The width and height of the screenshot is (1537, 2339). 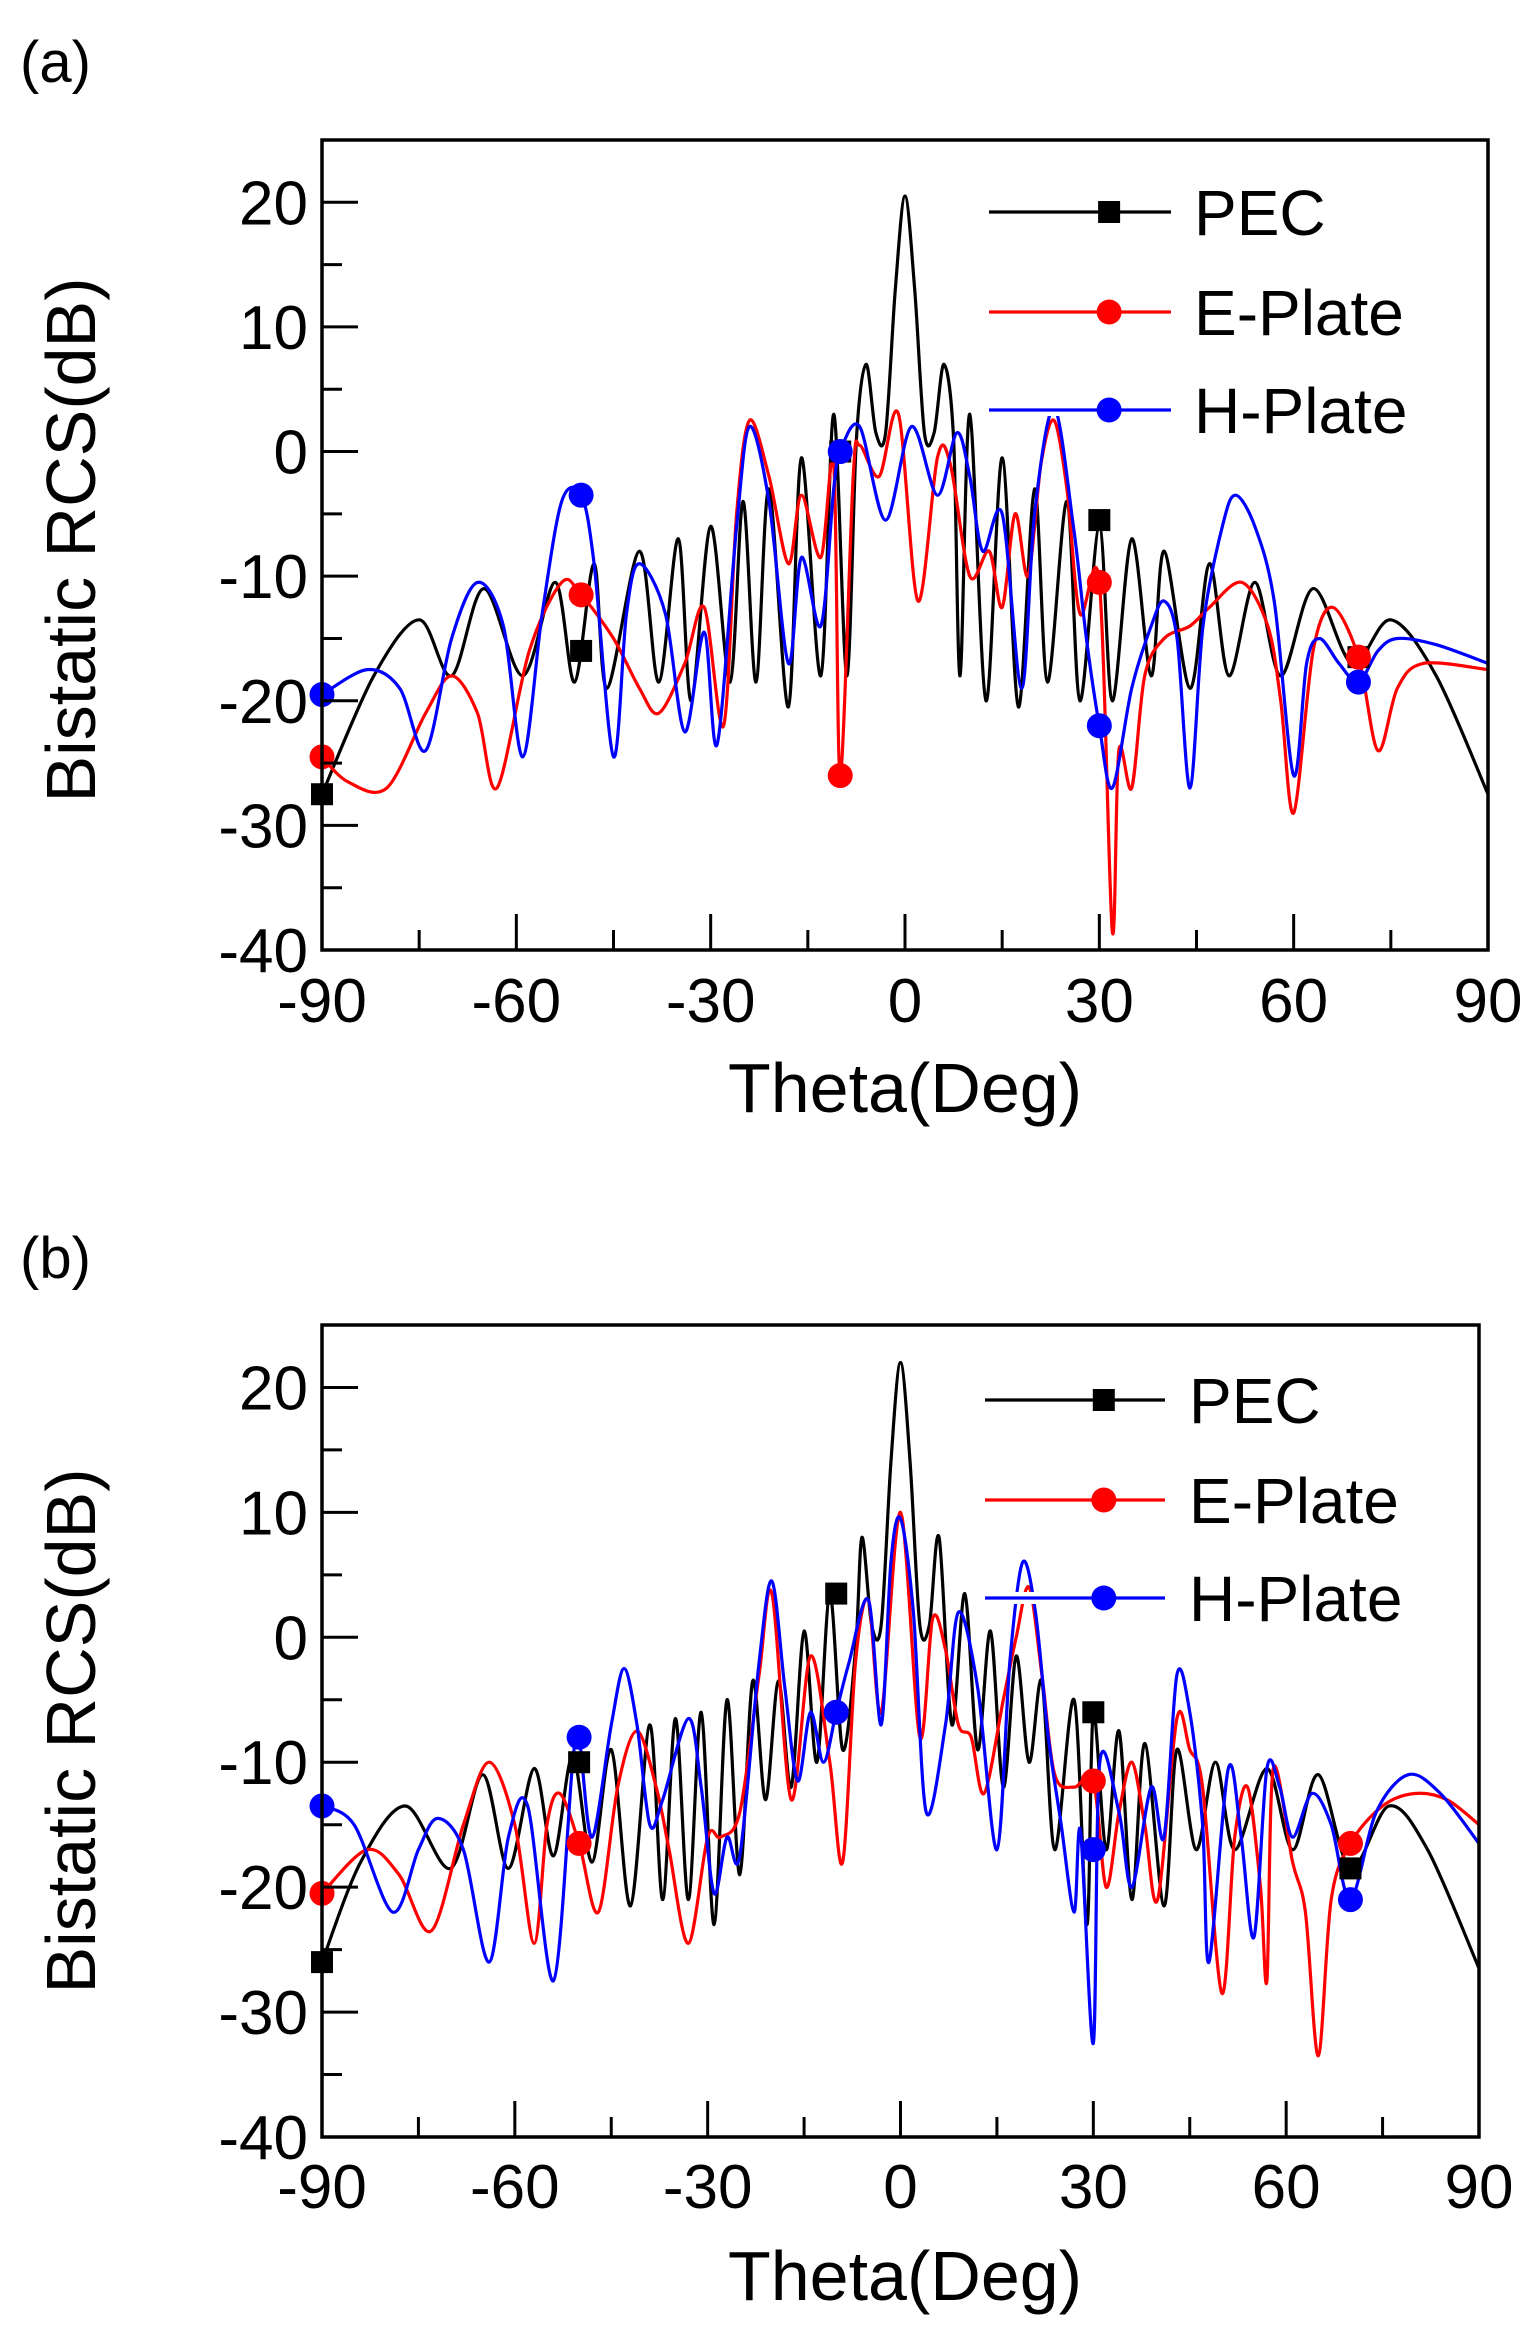 I want to click on panel-label: (a), so click(x=55, y=62).